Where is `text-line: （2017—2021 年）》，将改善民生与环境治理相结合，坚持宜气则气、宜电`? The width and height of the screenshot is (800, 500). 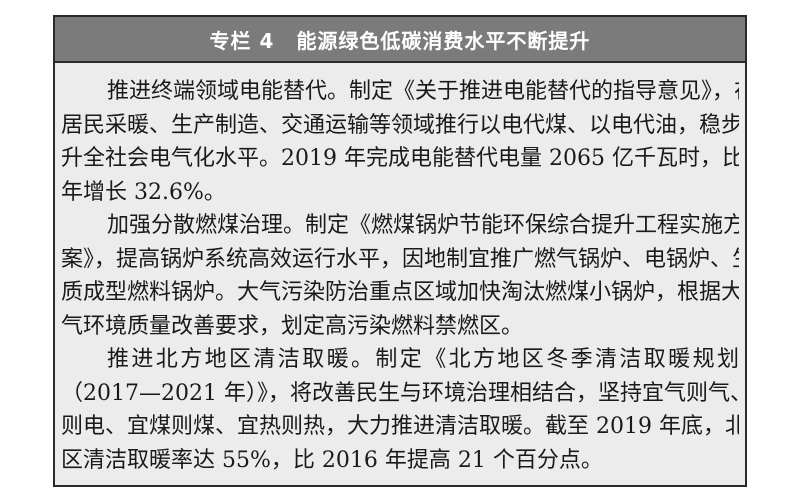 text-line: （2017—2021 年）》，将改善民生与环境治理相结合，坚持宜气则气、宜电 is located at coordinates (400, 393).